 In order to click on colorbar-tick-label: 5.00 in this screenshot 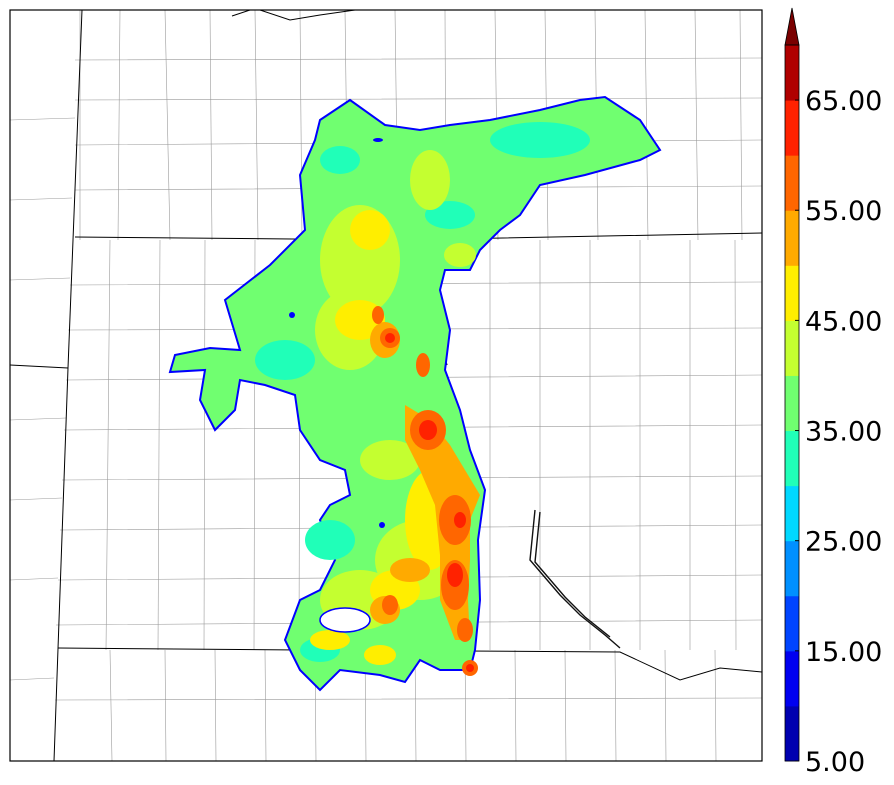, I will do `click(835, 762)`.